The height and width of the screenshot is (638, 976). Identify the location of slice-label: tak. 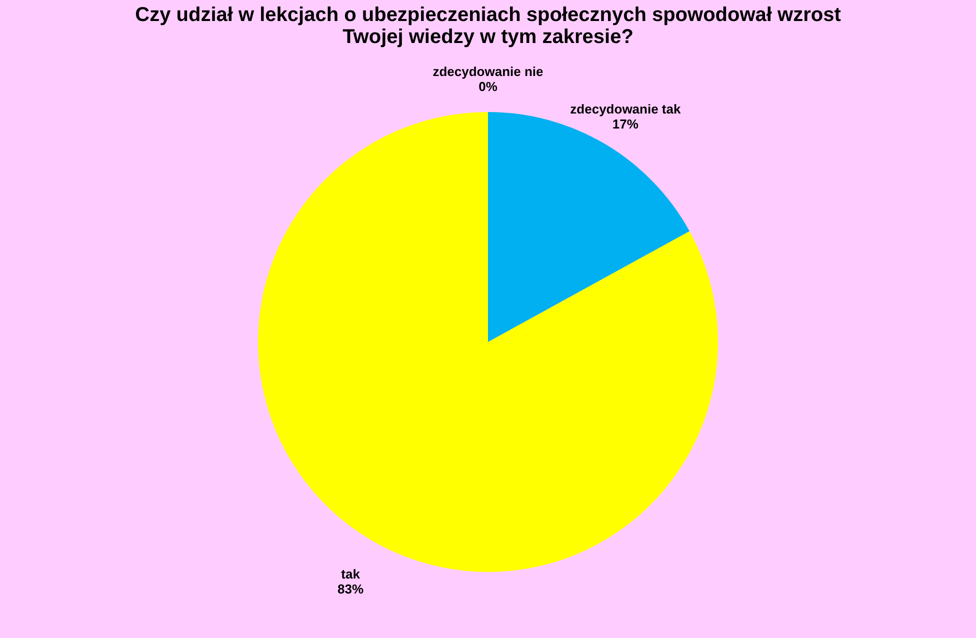
(351, 574).